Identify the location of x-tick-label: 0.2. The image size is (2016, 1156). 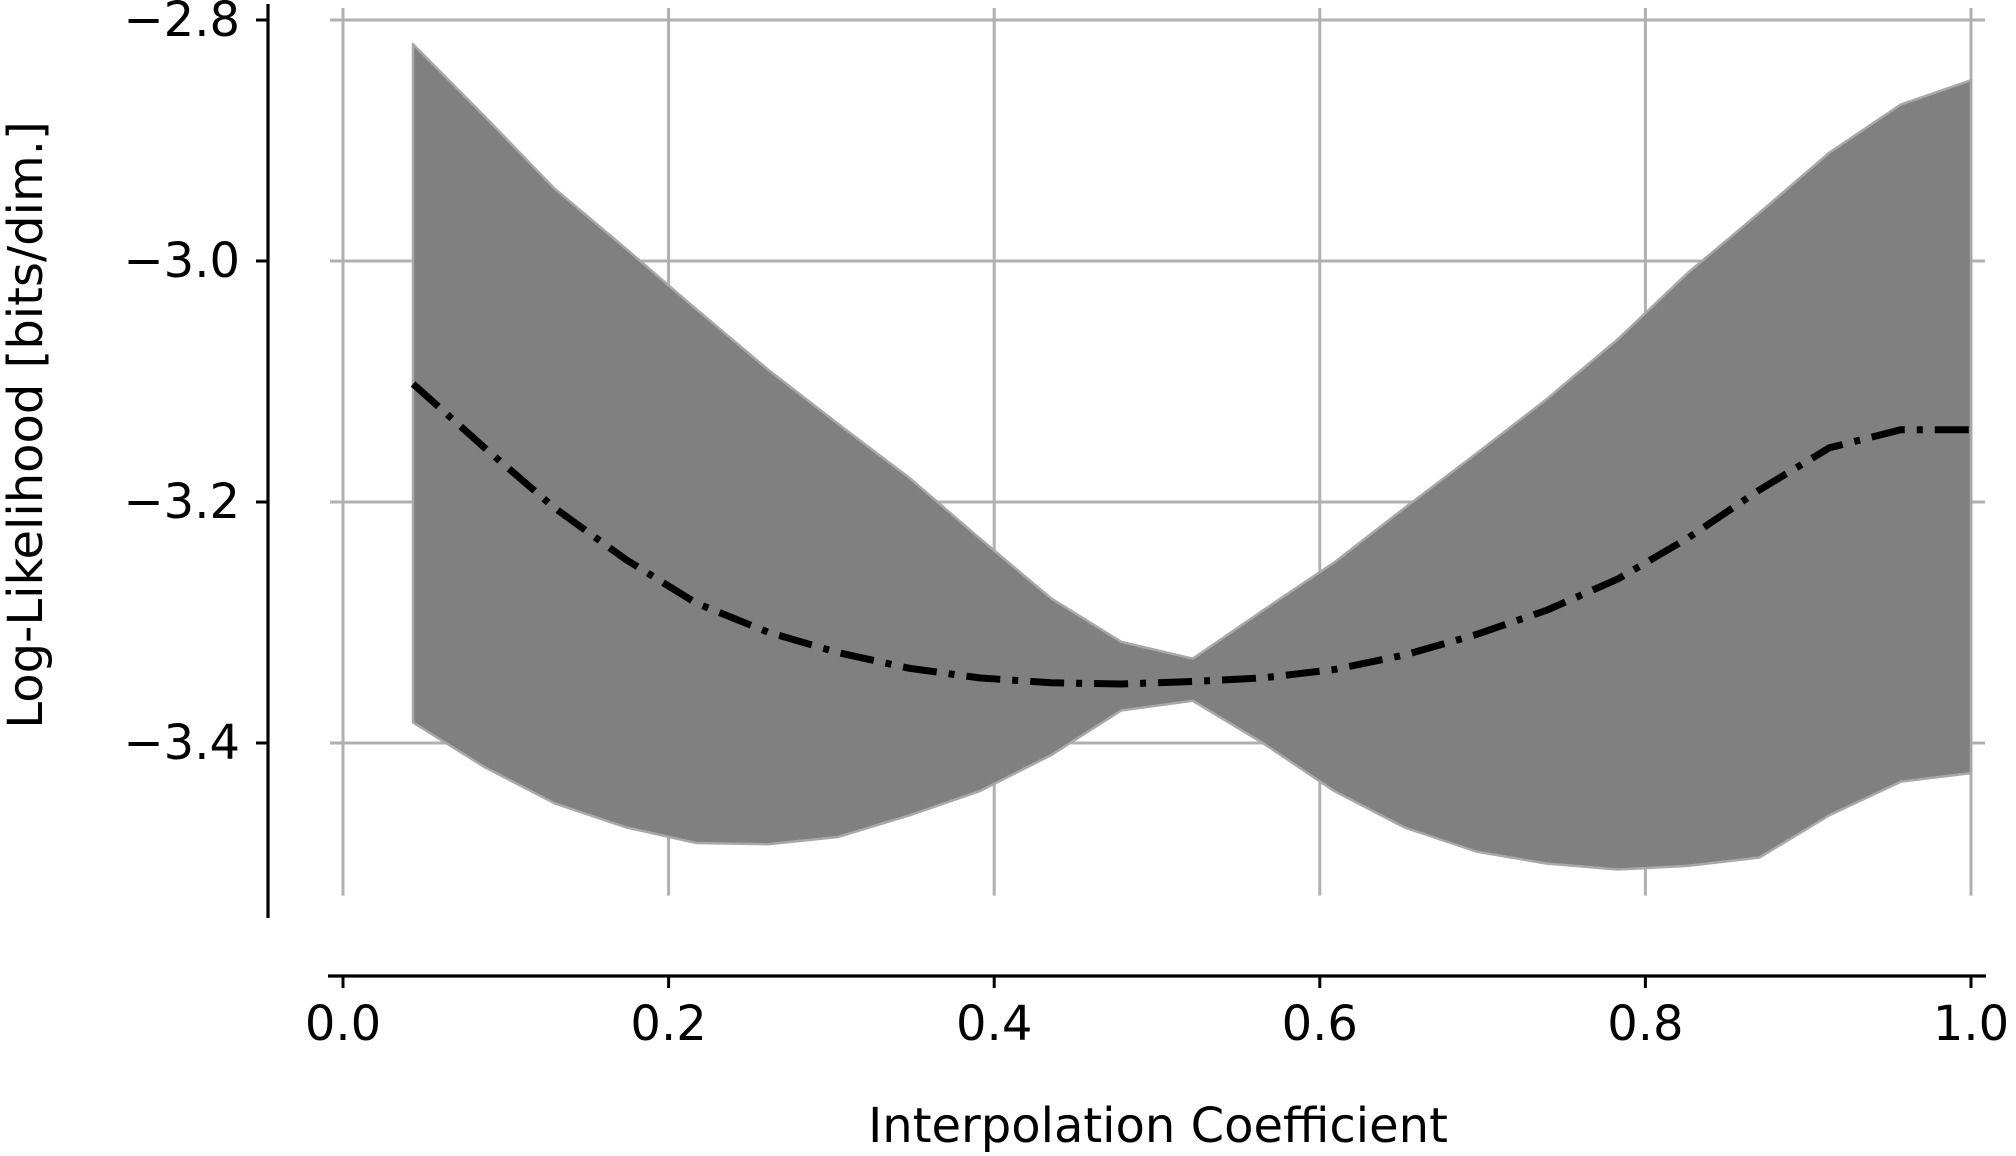
(668, 1024).